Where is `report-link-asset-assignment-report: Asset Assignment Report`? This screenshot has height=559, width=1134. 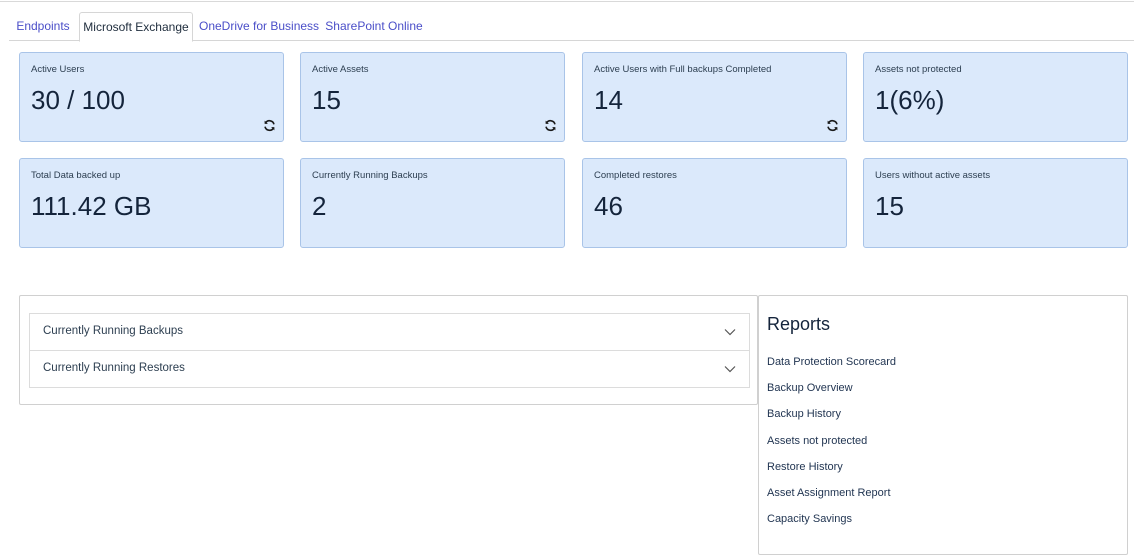
report-link-asset-assignment-report: Asset Assignment Report is located at coordinates (829, 493).